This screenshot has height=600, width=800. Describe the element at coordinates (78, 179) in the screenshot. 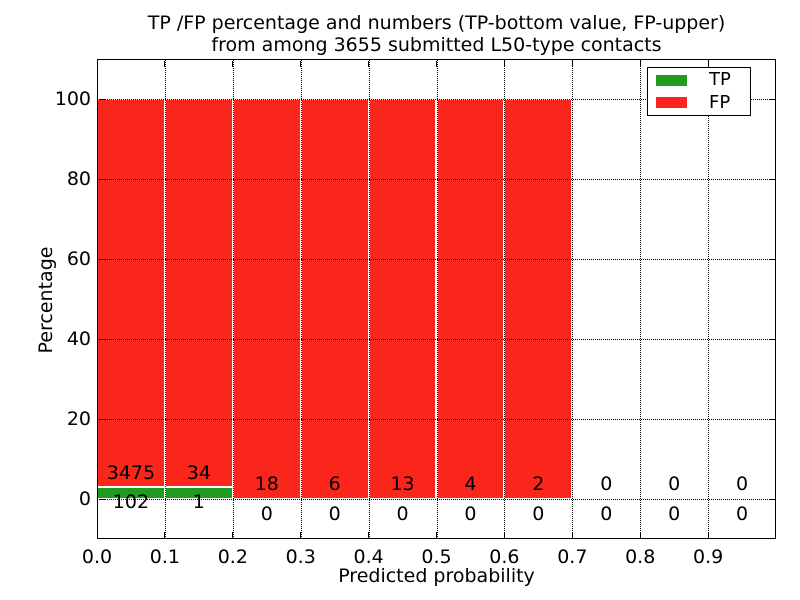

I see `y-tick-label-80: 80` at that location.